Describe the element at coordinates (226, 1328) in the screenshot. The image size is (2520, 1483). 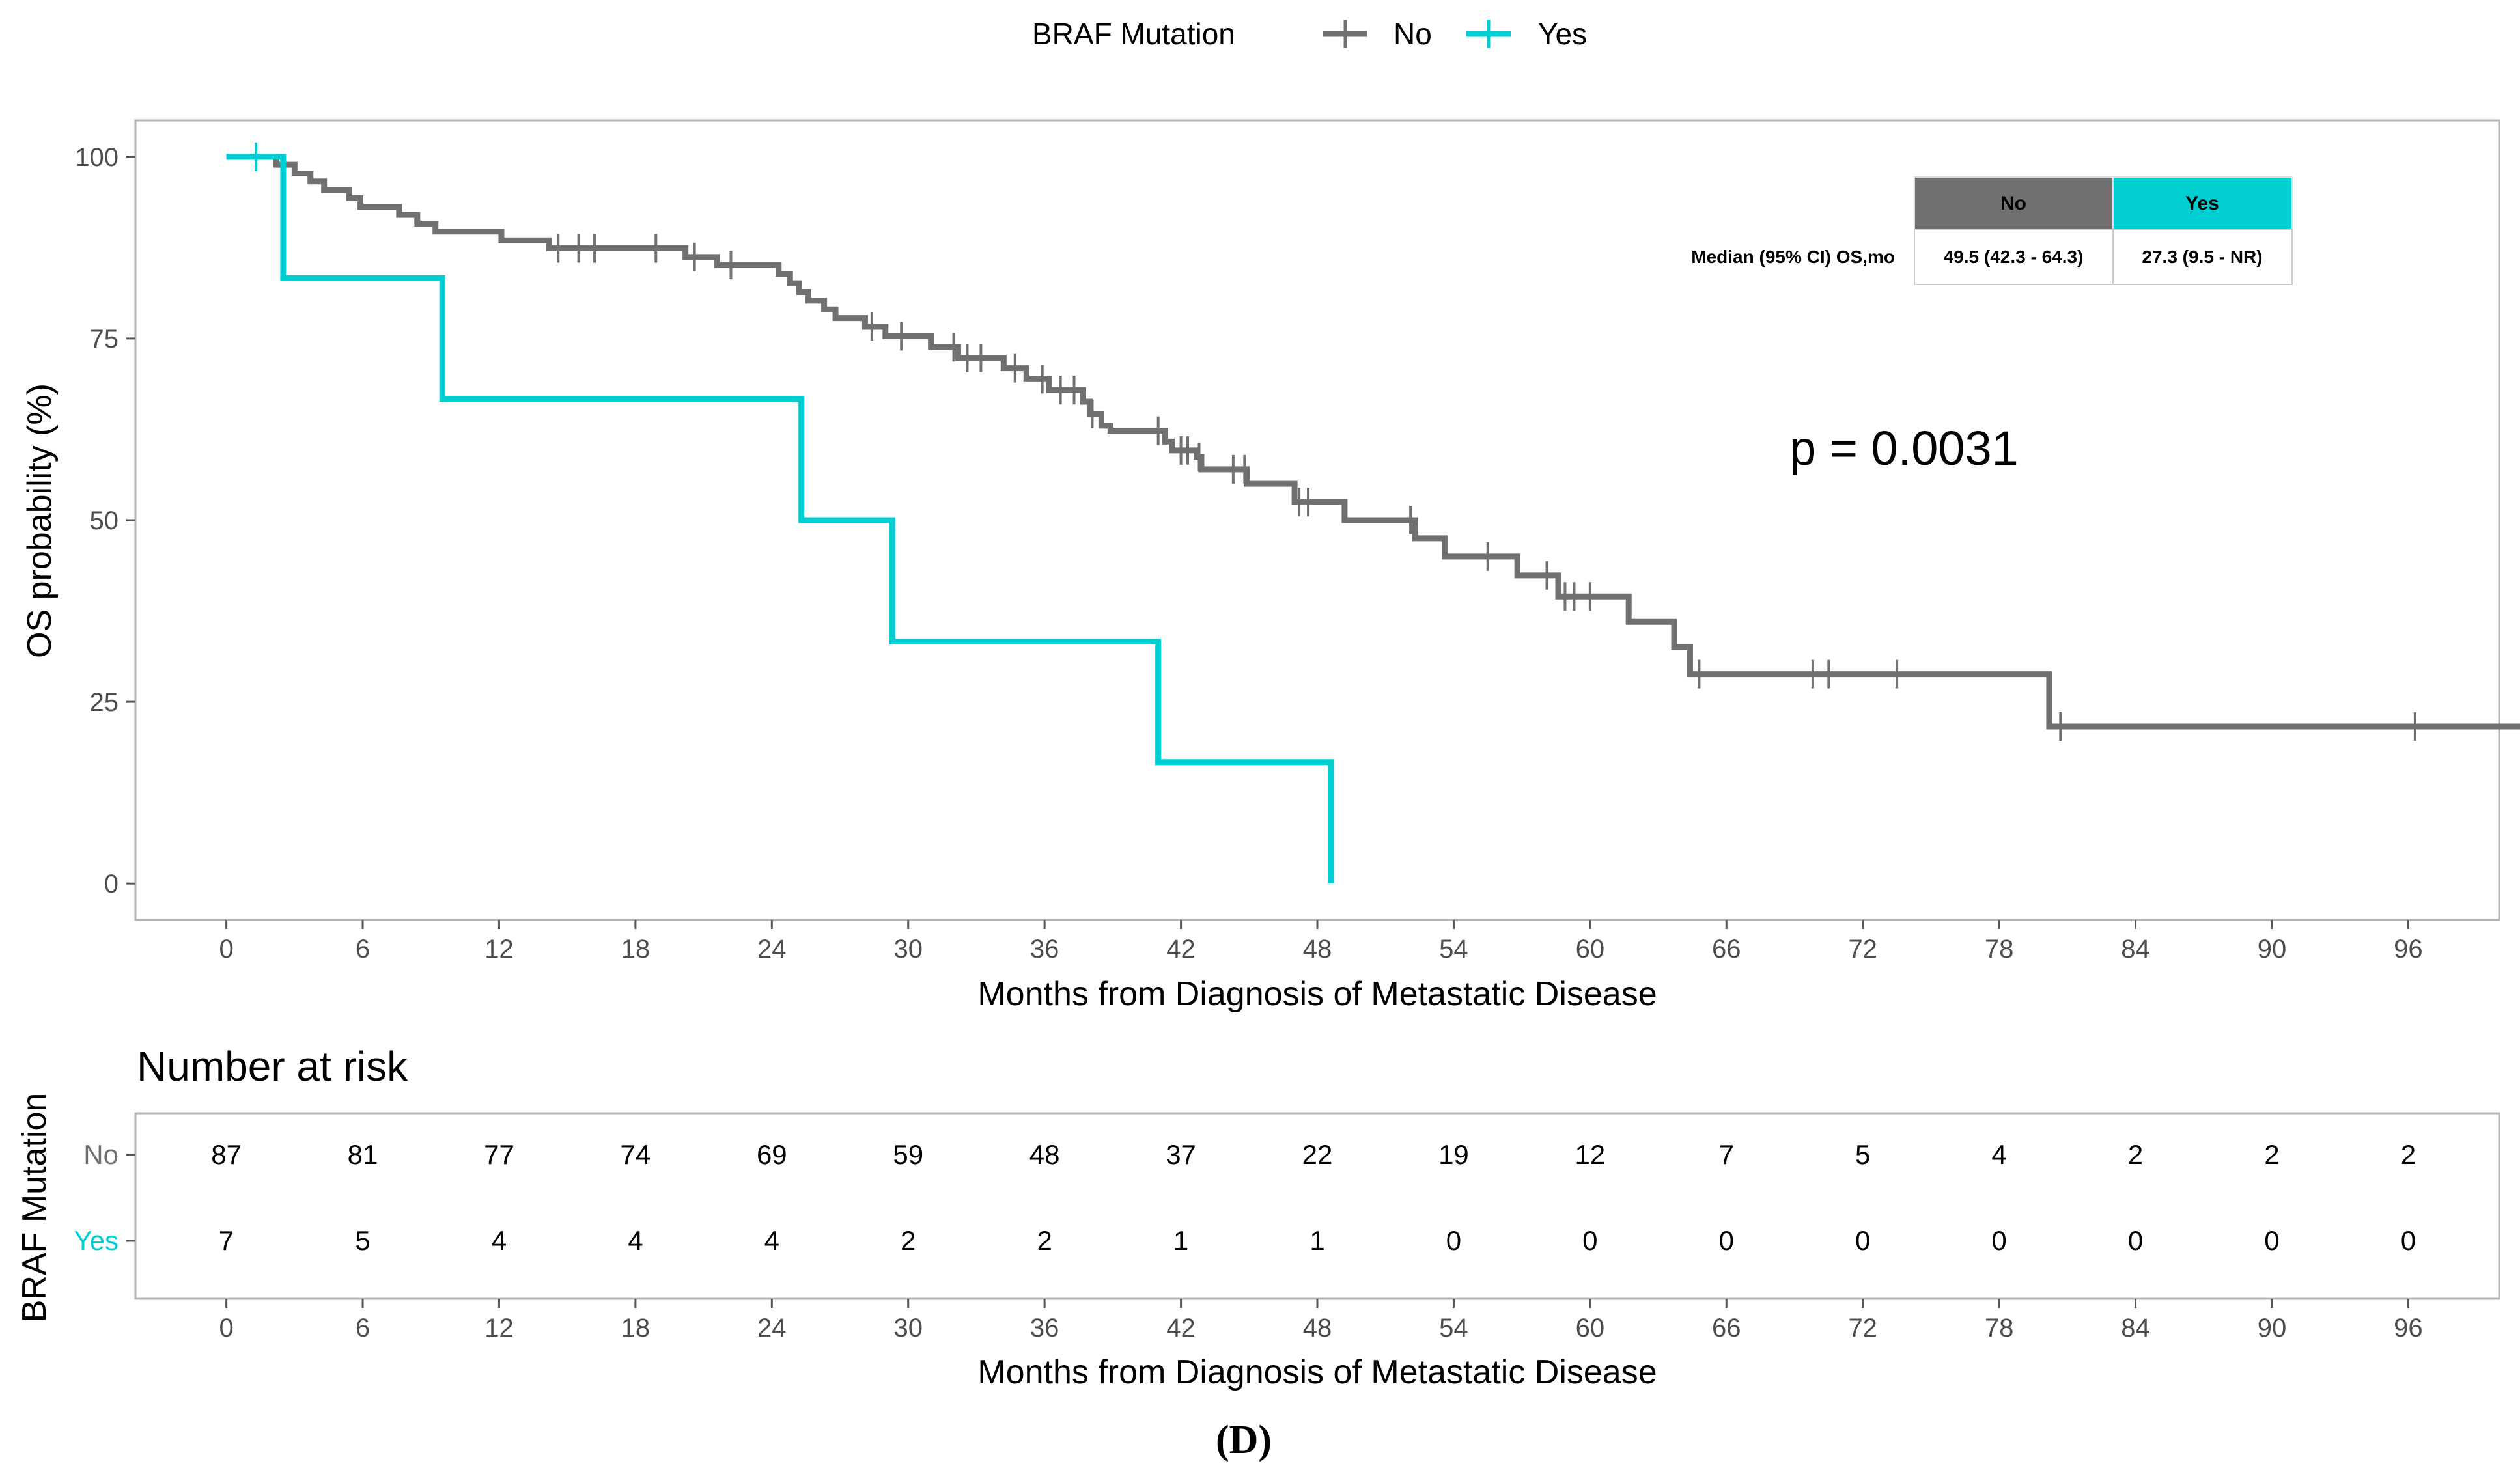
I see `risk-x-tick-label-0: 0` at that location.